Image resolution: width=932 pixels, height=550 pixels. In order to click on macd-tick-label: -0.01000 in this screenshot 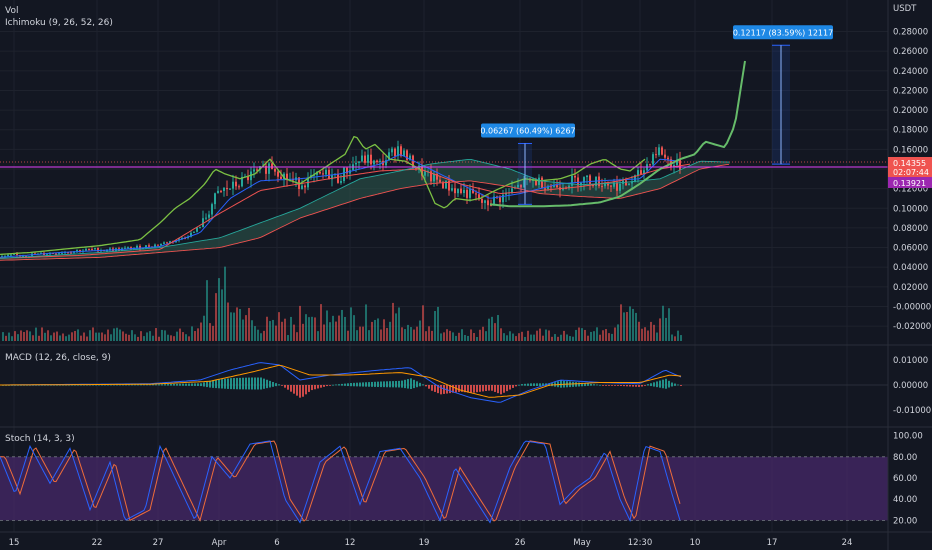, I will do `click(912, 411)`.